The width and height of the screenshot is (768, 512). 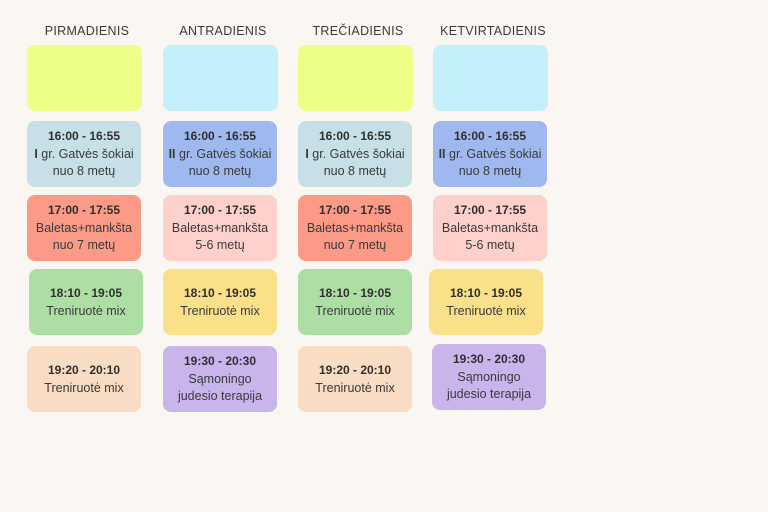 I want to click on day-heading: TREČIADIENIS, so click(x=358, y=31).